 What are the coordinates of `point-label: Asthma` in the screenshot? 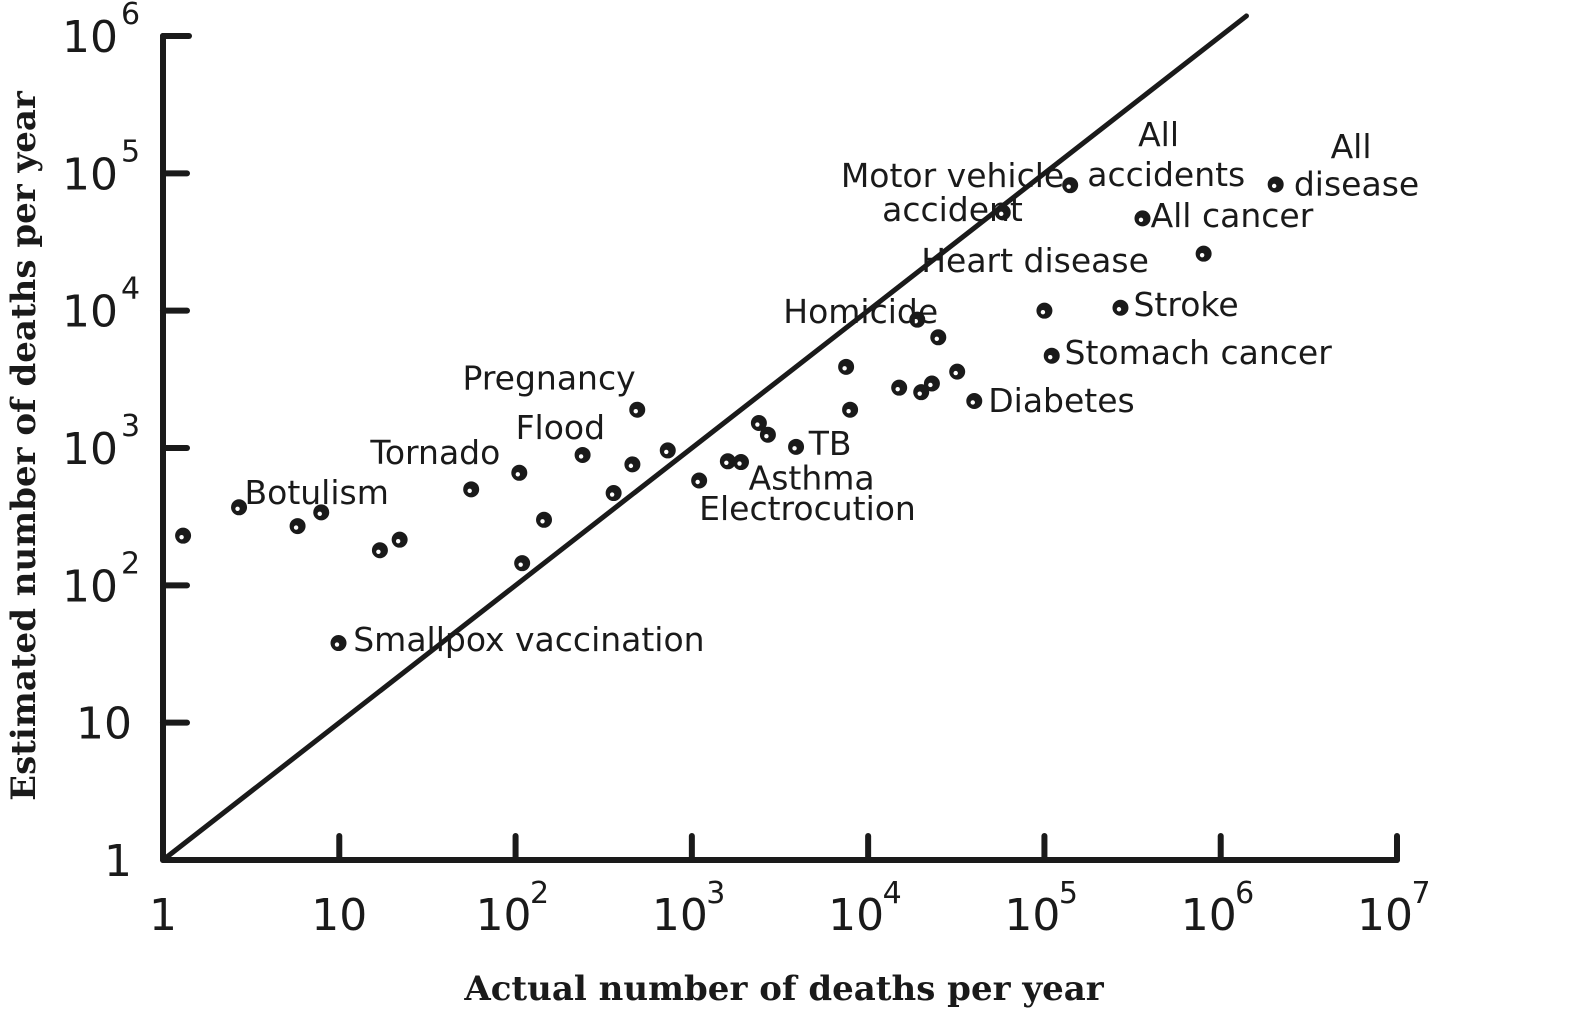 It's located at (812, 477).